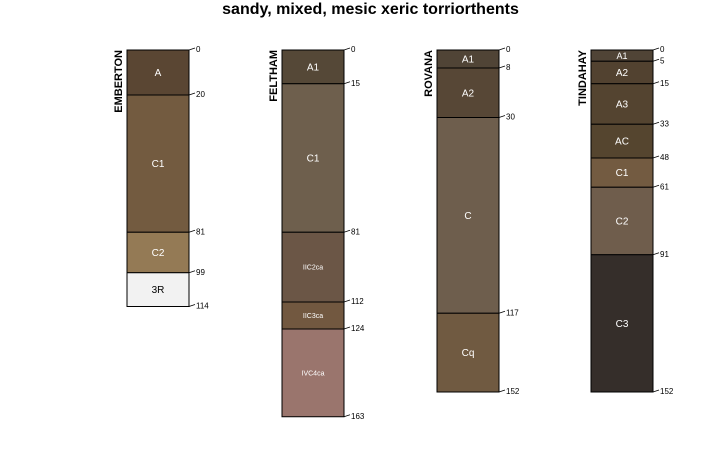 This screenshot has height=450, width=725. I want to click on horizon-iic2ca, so click(313, 267).